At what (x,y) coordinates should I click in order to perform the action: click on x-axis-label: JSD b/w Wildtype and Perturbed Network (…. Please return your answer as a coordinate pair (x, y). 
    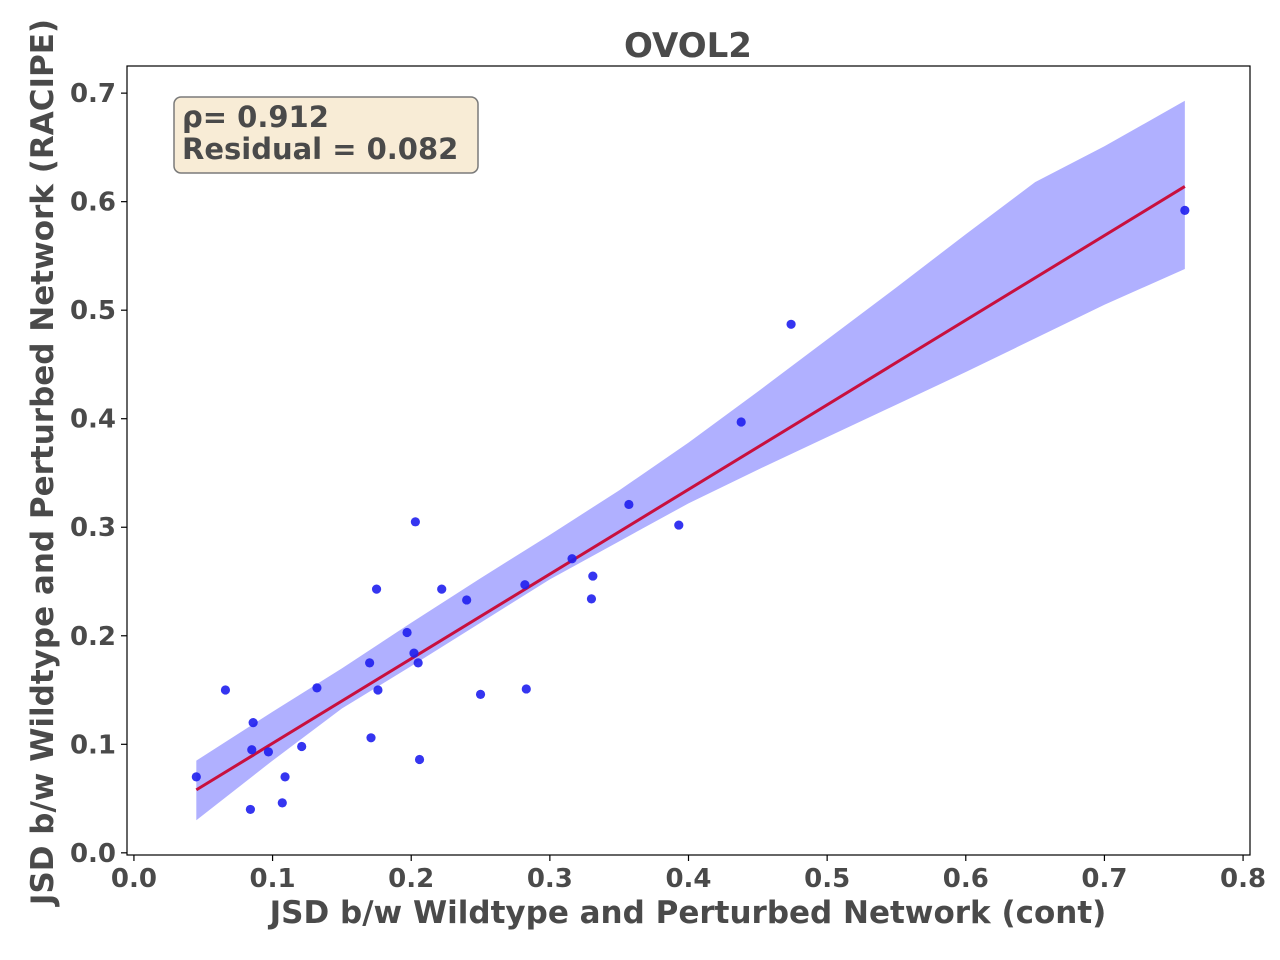
    Looking at the image, I should click on (687, 913).